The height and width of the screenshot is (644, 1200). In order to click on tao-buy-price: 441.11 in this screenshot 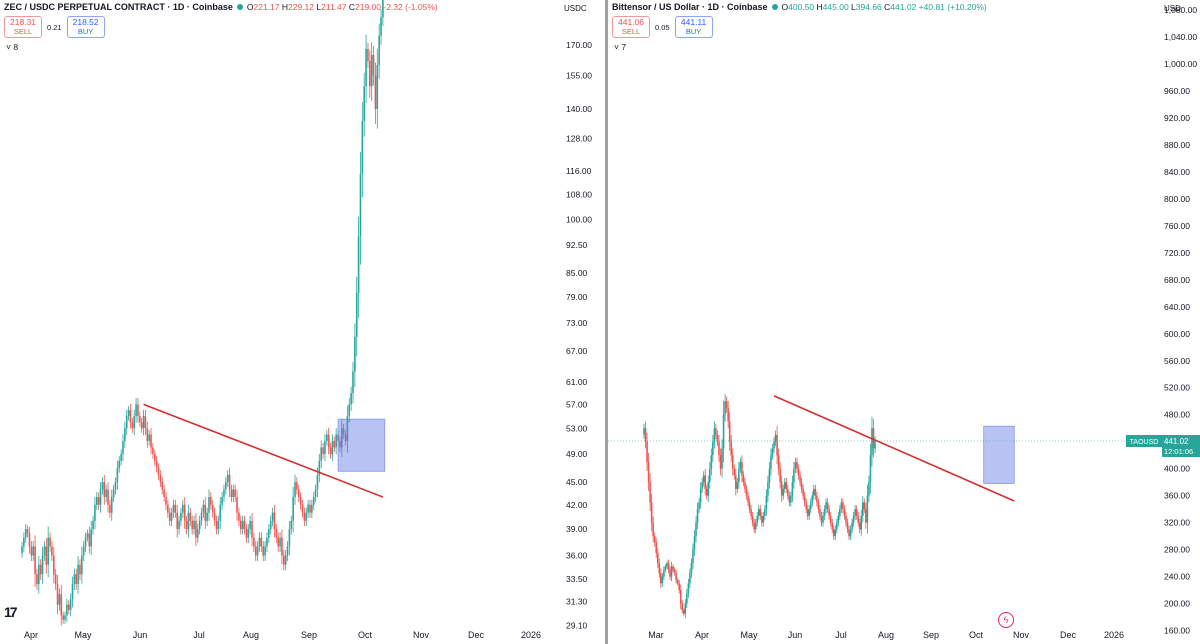, I will do `click(693, 22)`.